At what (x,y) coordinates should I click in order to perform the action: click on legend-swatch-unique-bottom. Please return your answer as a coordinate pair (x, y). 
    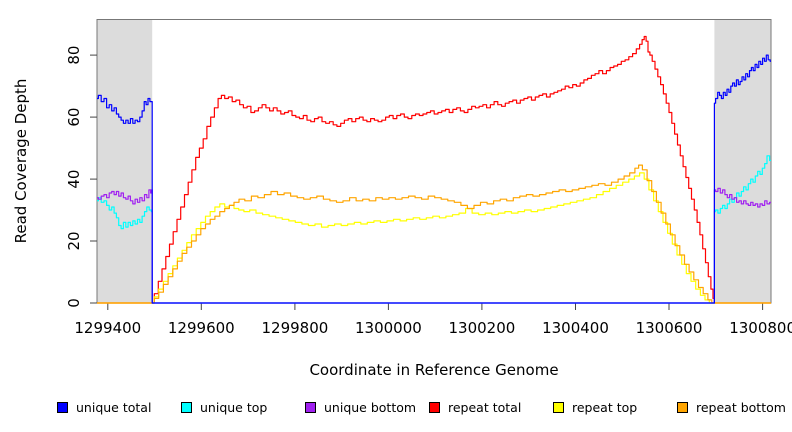
    Looking at the image, I should click on (310, 407).